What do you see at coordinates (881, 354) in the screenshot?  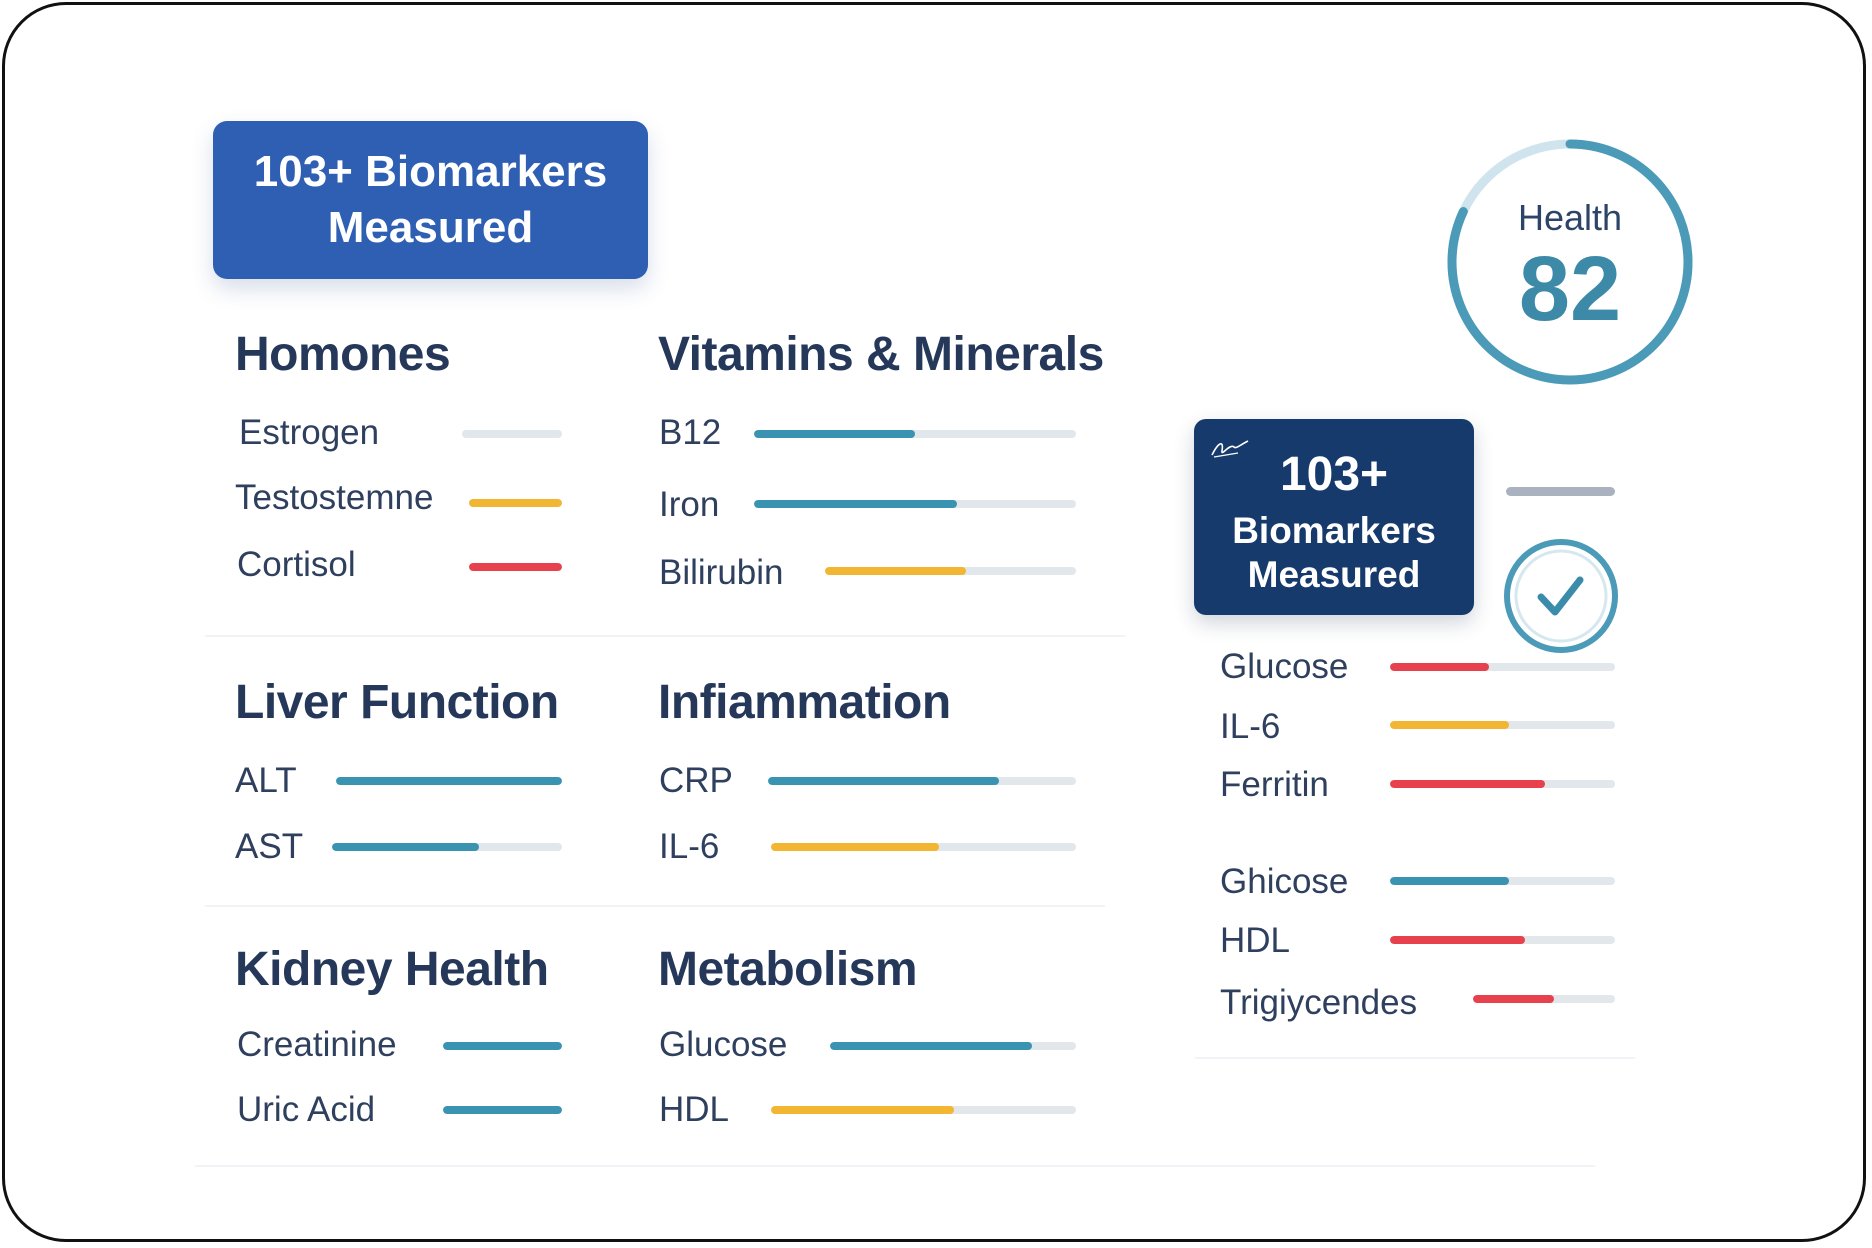 I see `section-title-vitamins: Vitamins & Minerals` at bounding box center [881, 354].